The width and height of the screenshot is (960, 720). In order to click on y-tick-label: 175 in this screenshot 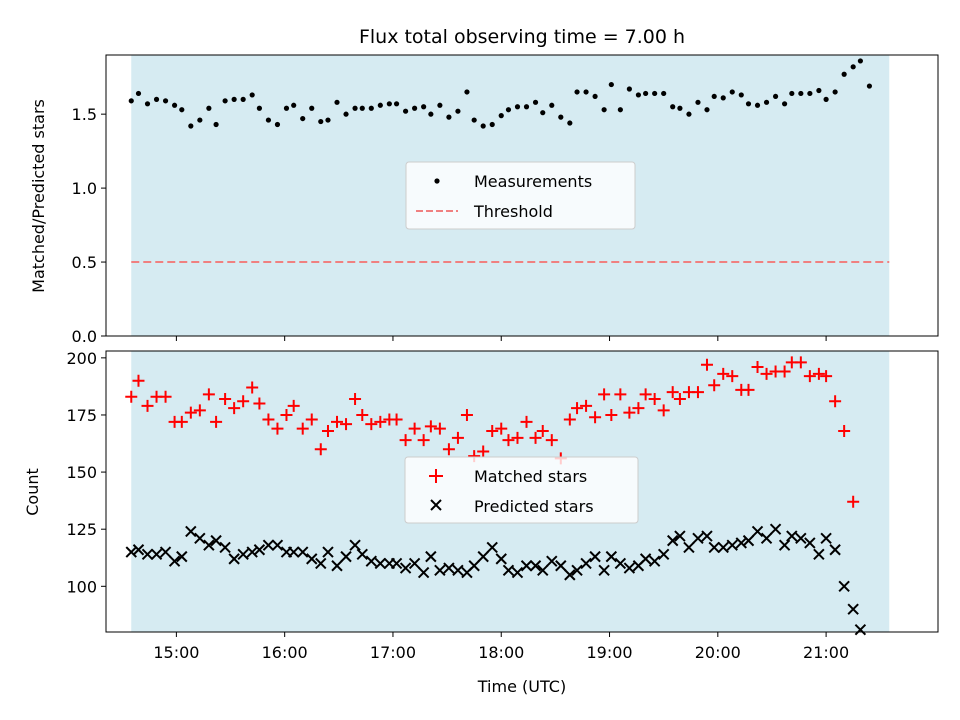, I will do `click(81, 415)`.